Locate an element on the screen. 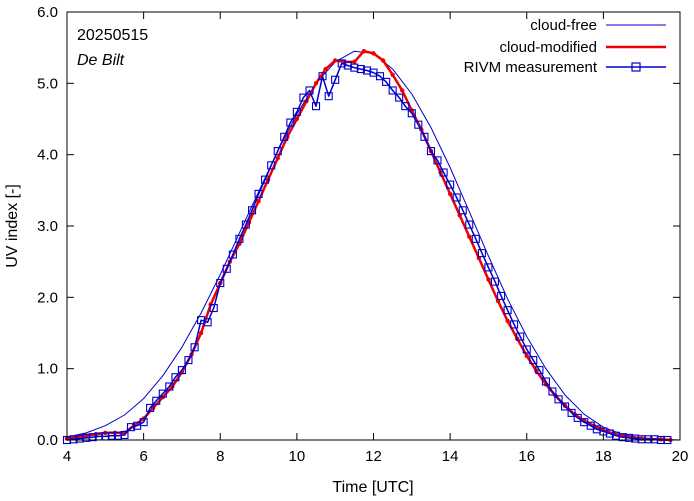  date-annotation: 20250515 is located at coordinates (112, 35).